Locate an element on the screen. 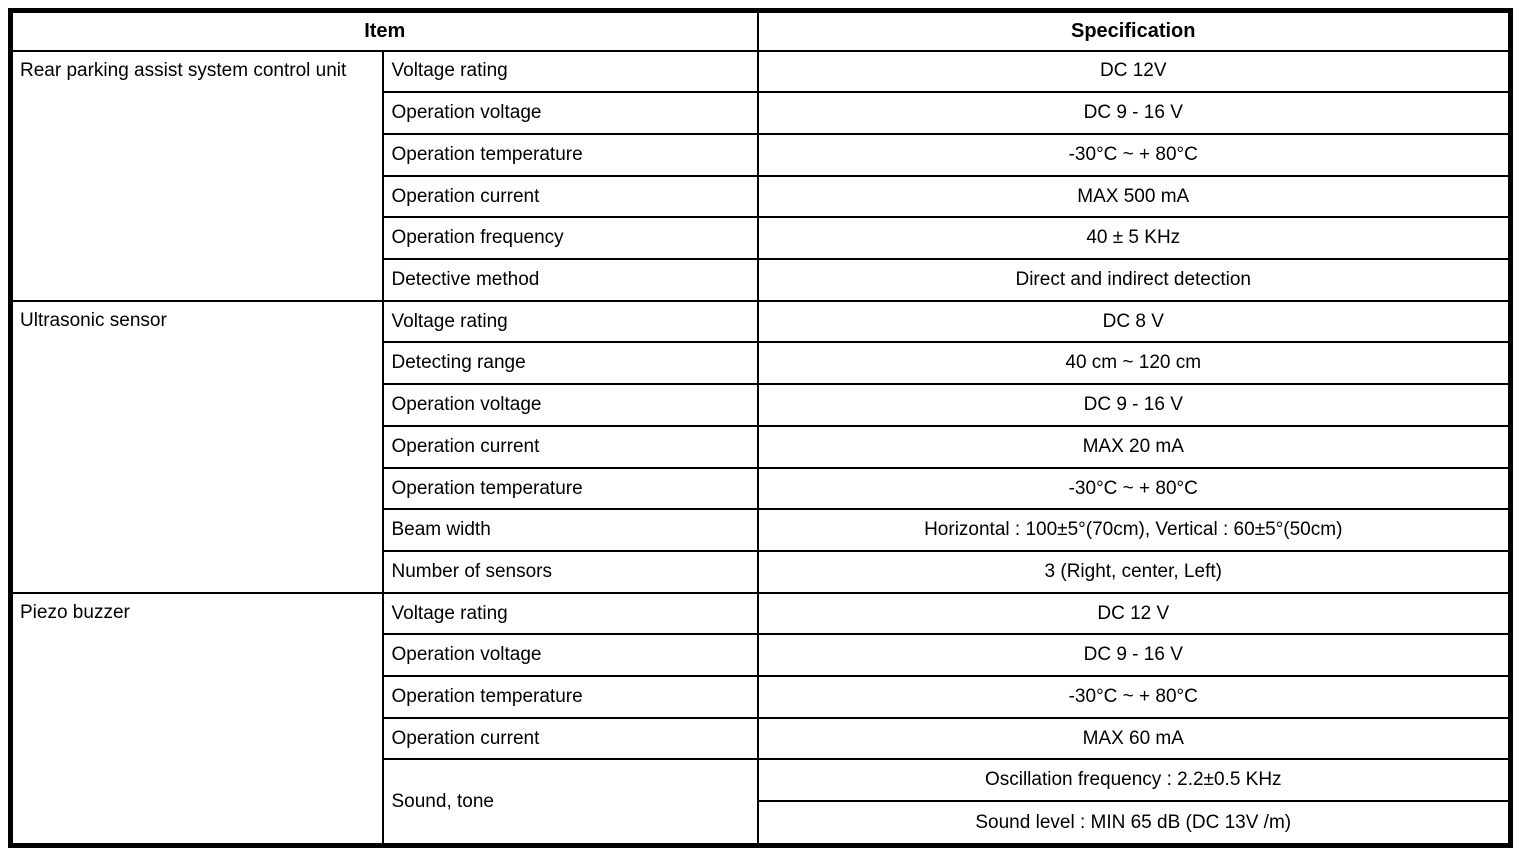 This screenshot has width=1520, height=860. row-spec: DC 12V is located at coordinates (1134, 71).